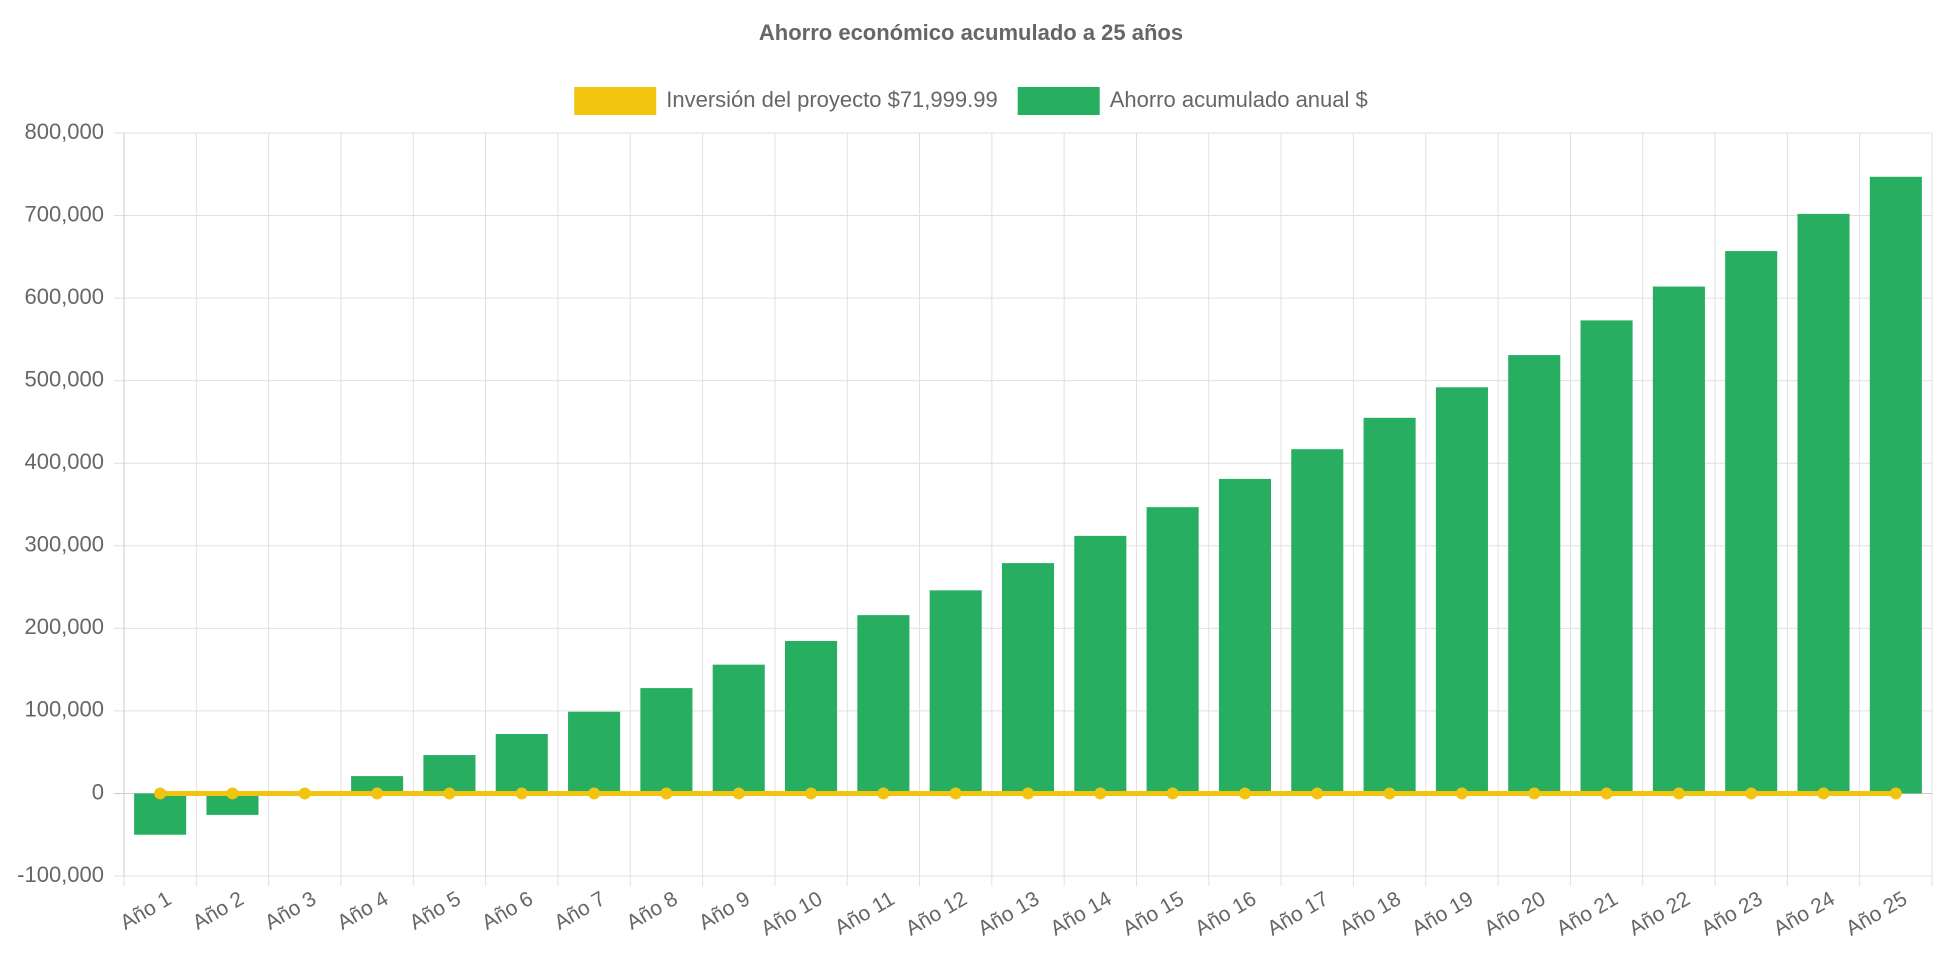 The height and width of the screenshot is (970, 1942). Describe the element at coordinates (64, 131) in the screenshot. I see `y-tick-label: 800,000` at that location.